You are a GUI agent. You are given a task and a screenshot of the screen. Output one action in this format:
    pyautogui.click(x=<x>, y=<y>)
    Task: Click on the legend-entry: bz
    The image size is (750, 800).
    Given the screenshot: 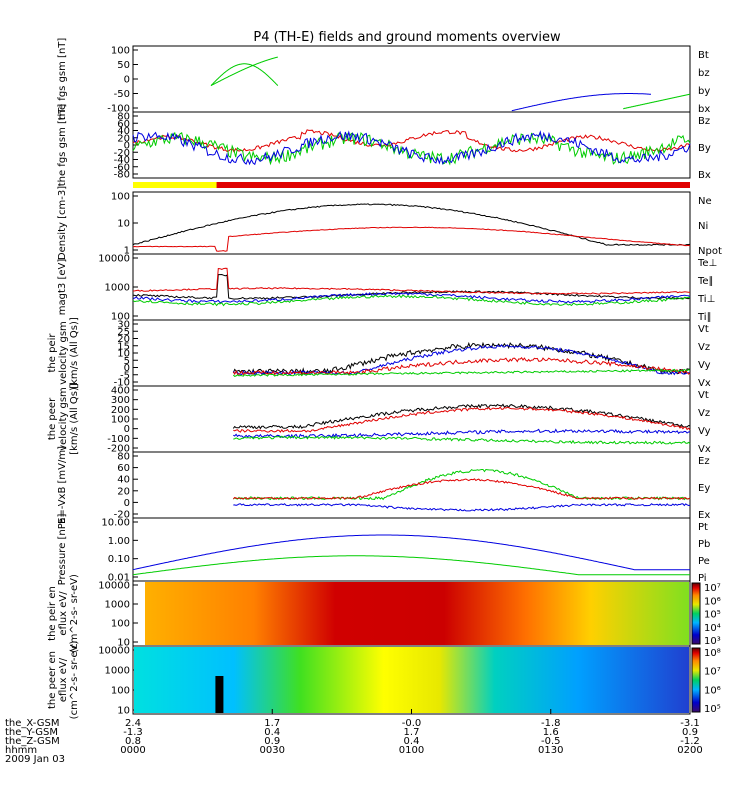 What is the action you would take?
    pyautogui.click(x=704, y=73)
    